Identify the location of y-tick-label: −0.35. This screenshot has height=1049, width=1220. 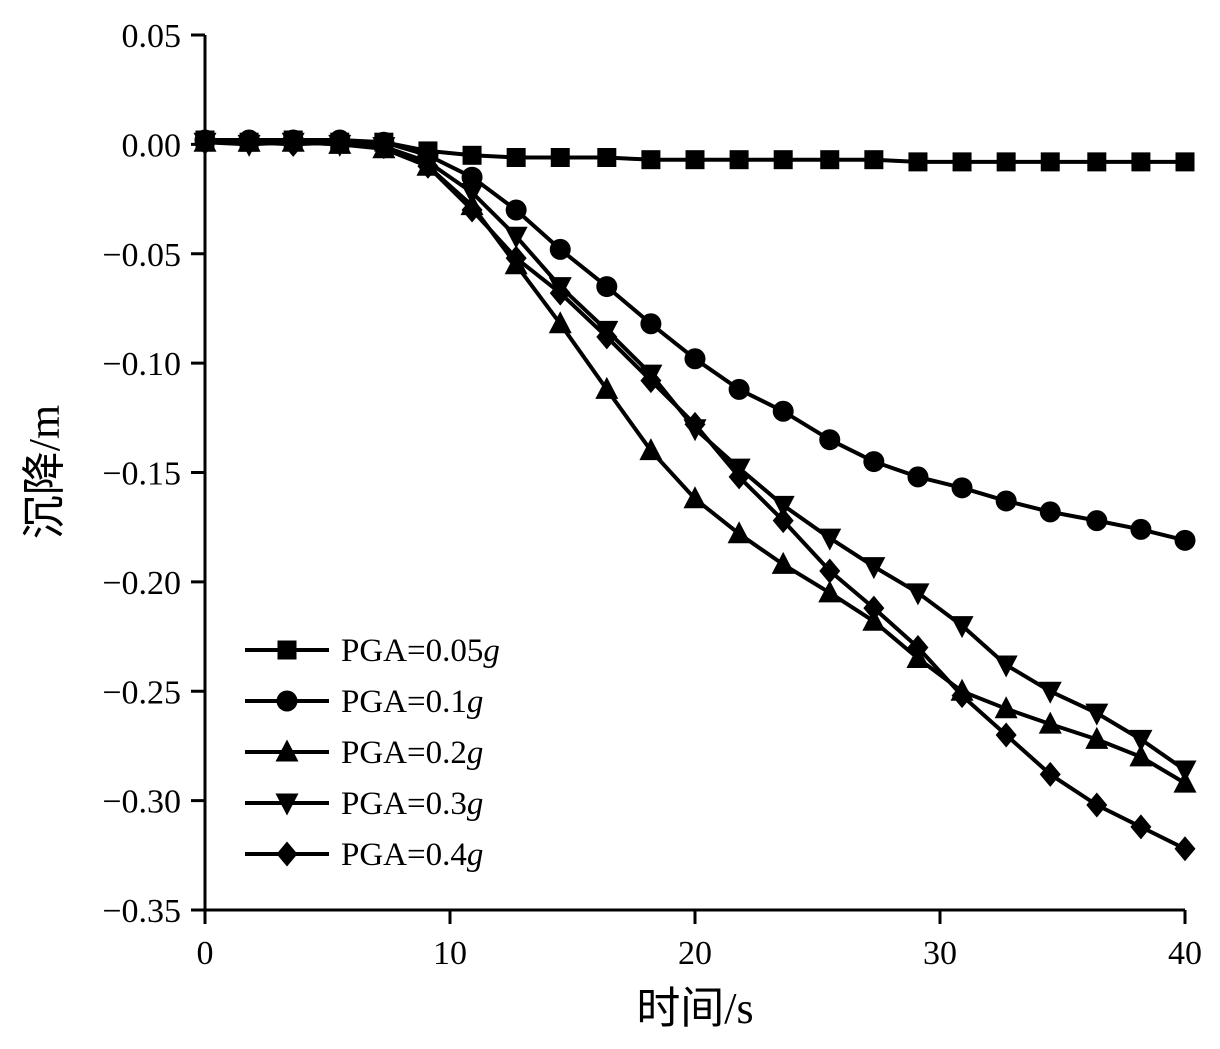
(141, 911).